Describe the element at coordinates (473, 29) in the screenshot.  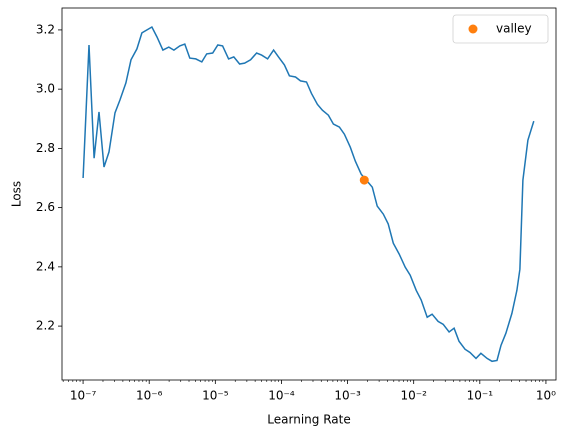
I see `legend-marker` at that location.